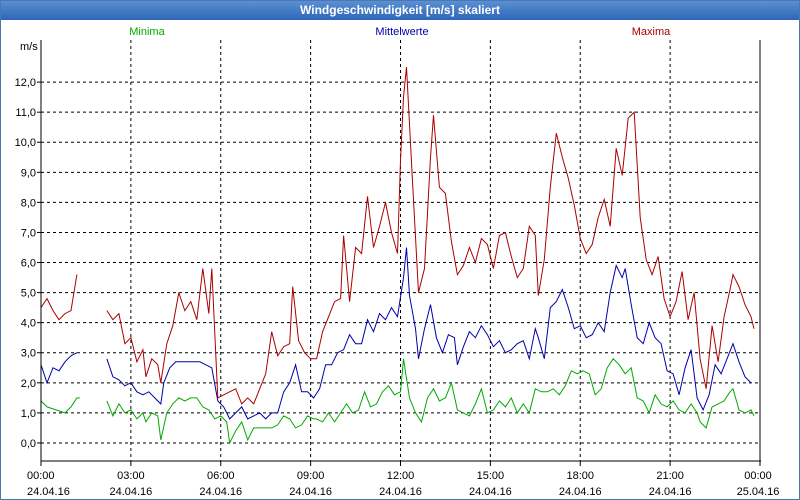  What do you see at coordinates (221, 476) in the screenshot?
I see `x-tick-time: 06:00` at bounding box center [221, 476].